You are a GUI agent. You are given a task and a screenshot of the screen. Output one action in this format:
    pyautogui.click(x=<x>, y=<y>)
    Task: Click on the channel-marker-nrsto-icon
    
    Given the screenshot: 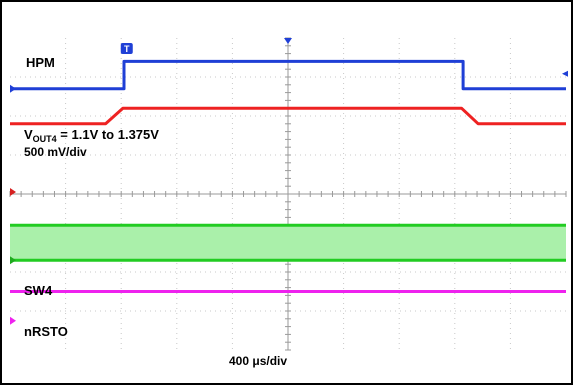 What is the action you would take?
    pyautogui.click(x=13, y=320)
    